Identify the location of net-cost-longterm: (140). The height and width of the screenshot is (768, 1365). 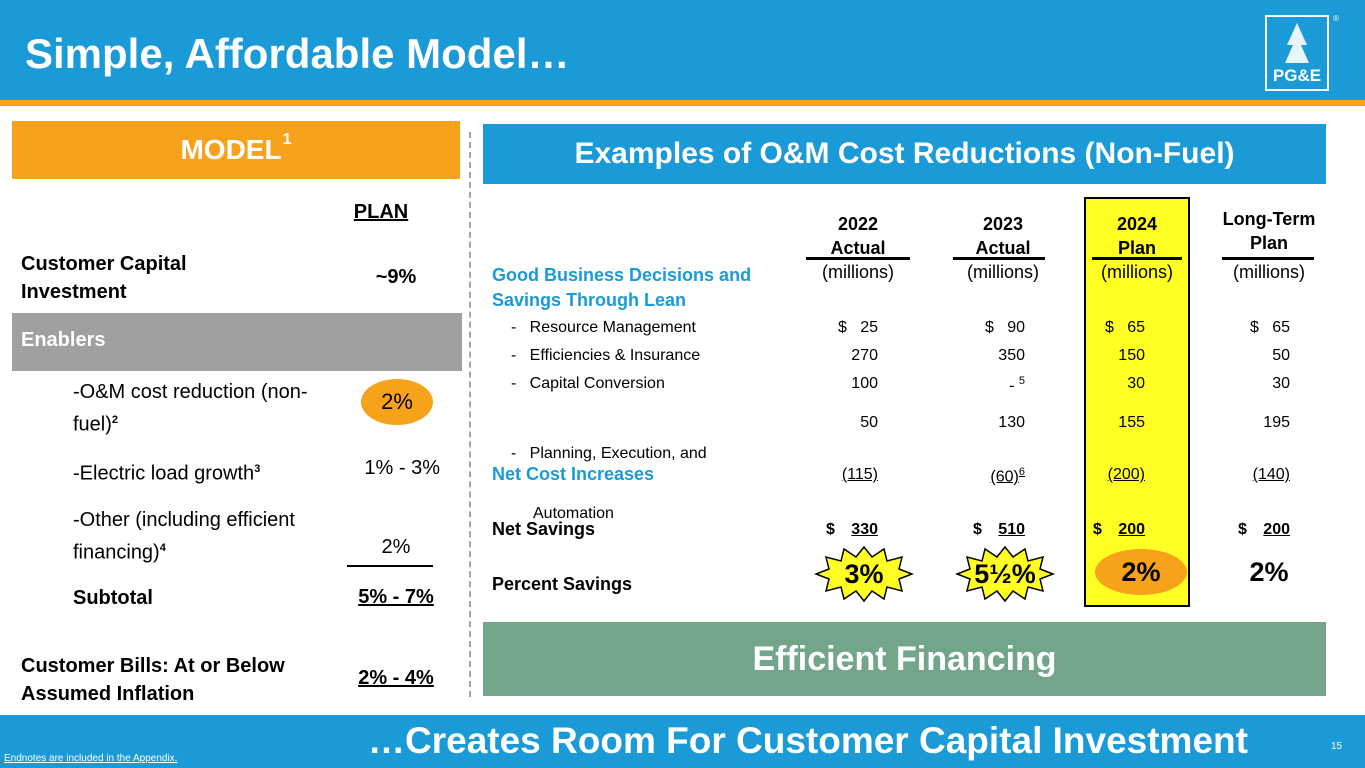
(1271, 474).